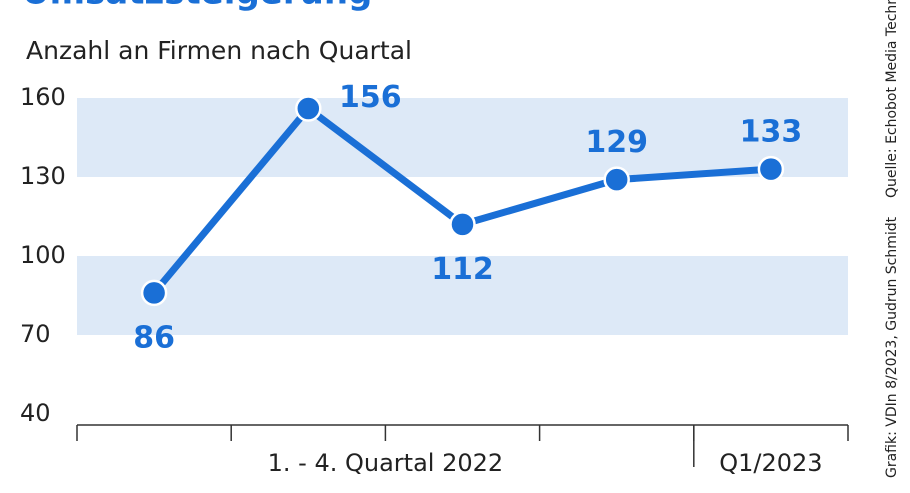 Image resolution: width=910 pixels, height=493 pixels. What do you see at coordinates (43, 176) in the screenshot?
I see `y-tick-label: 130` at bounding box center [43, 176].